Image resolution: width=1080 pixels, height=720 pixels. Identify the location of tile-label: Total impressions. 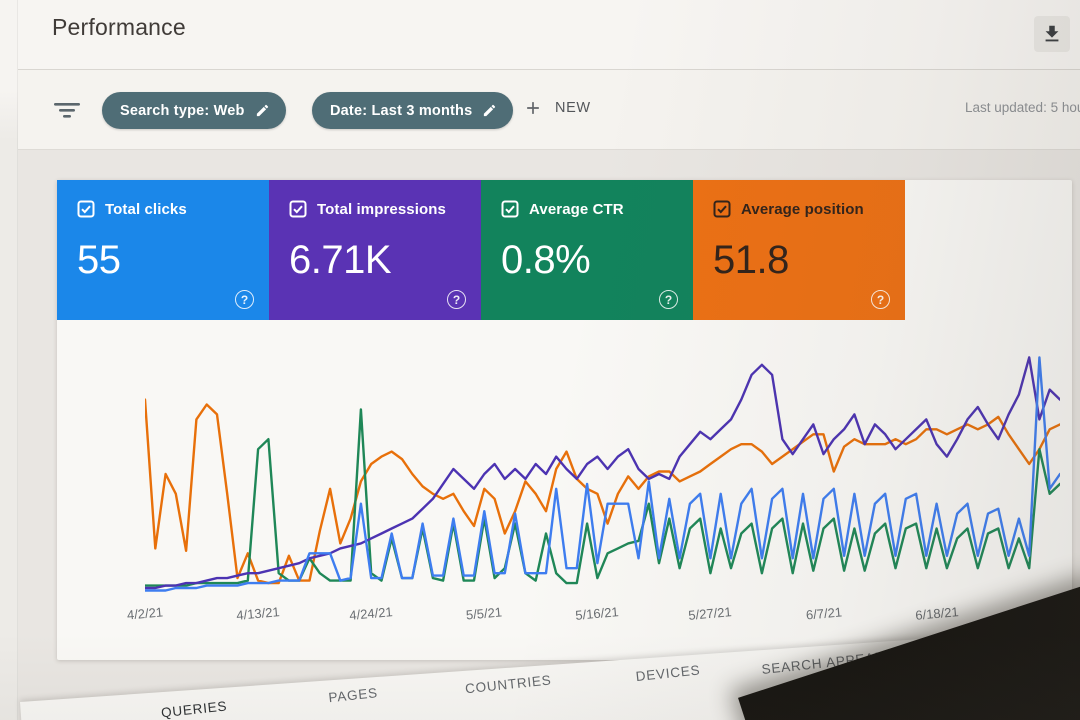
(381, 209).